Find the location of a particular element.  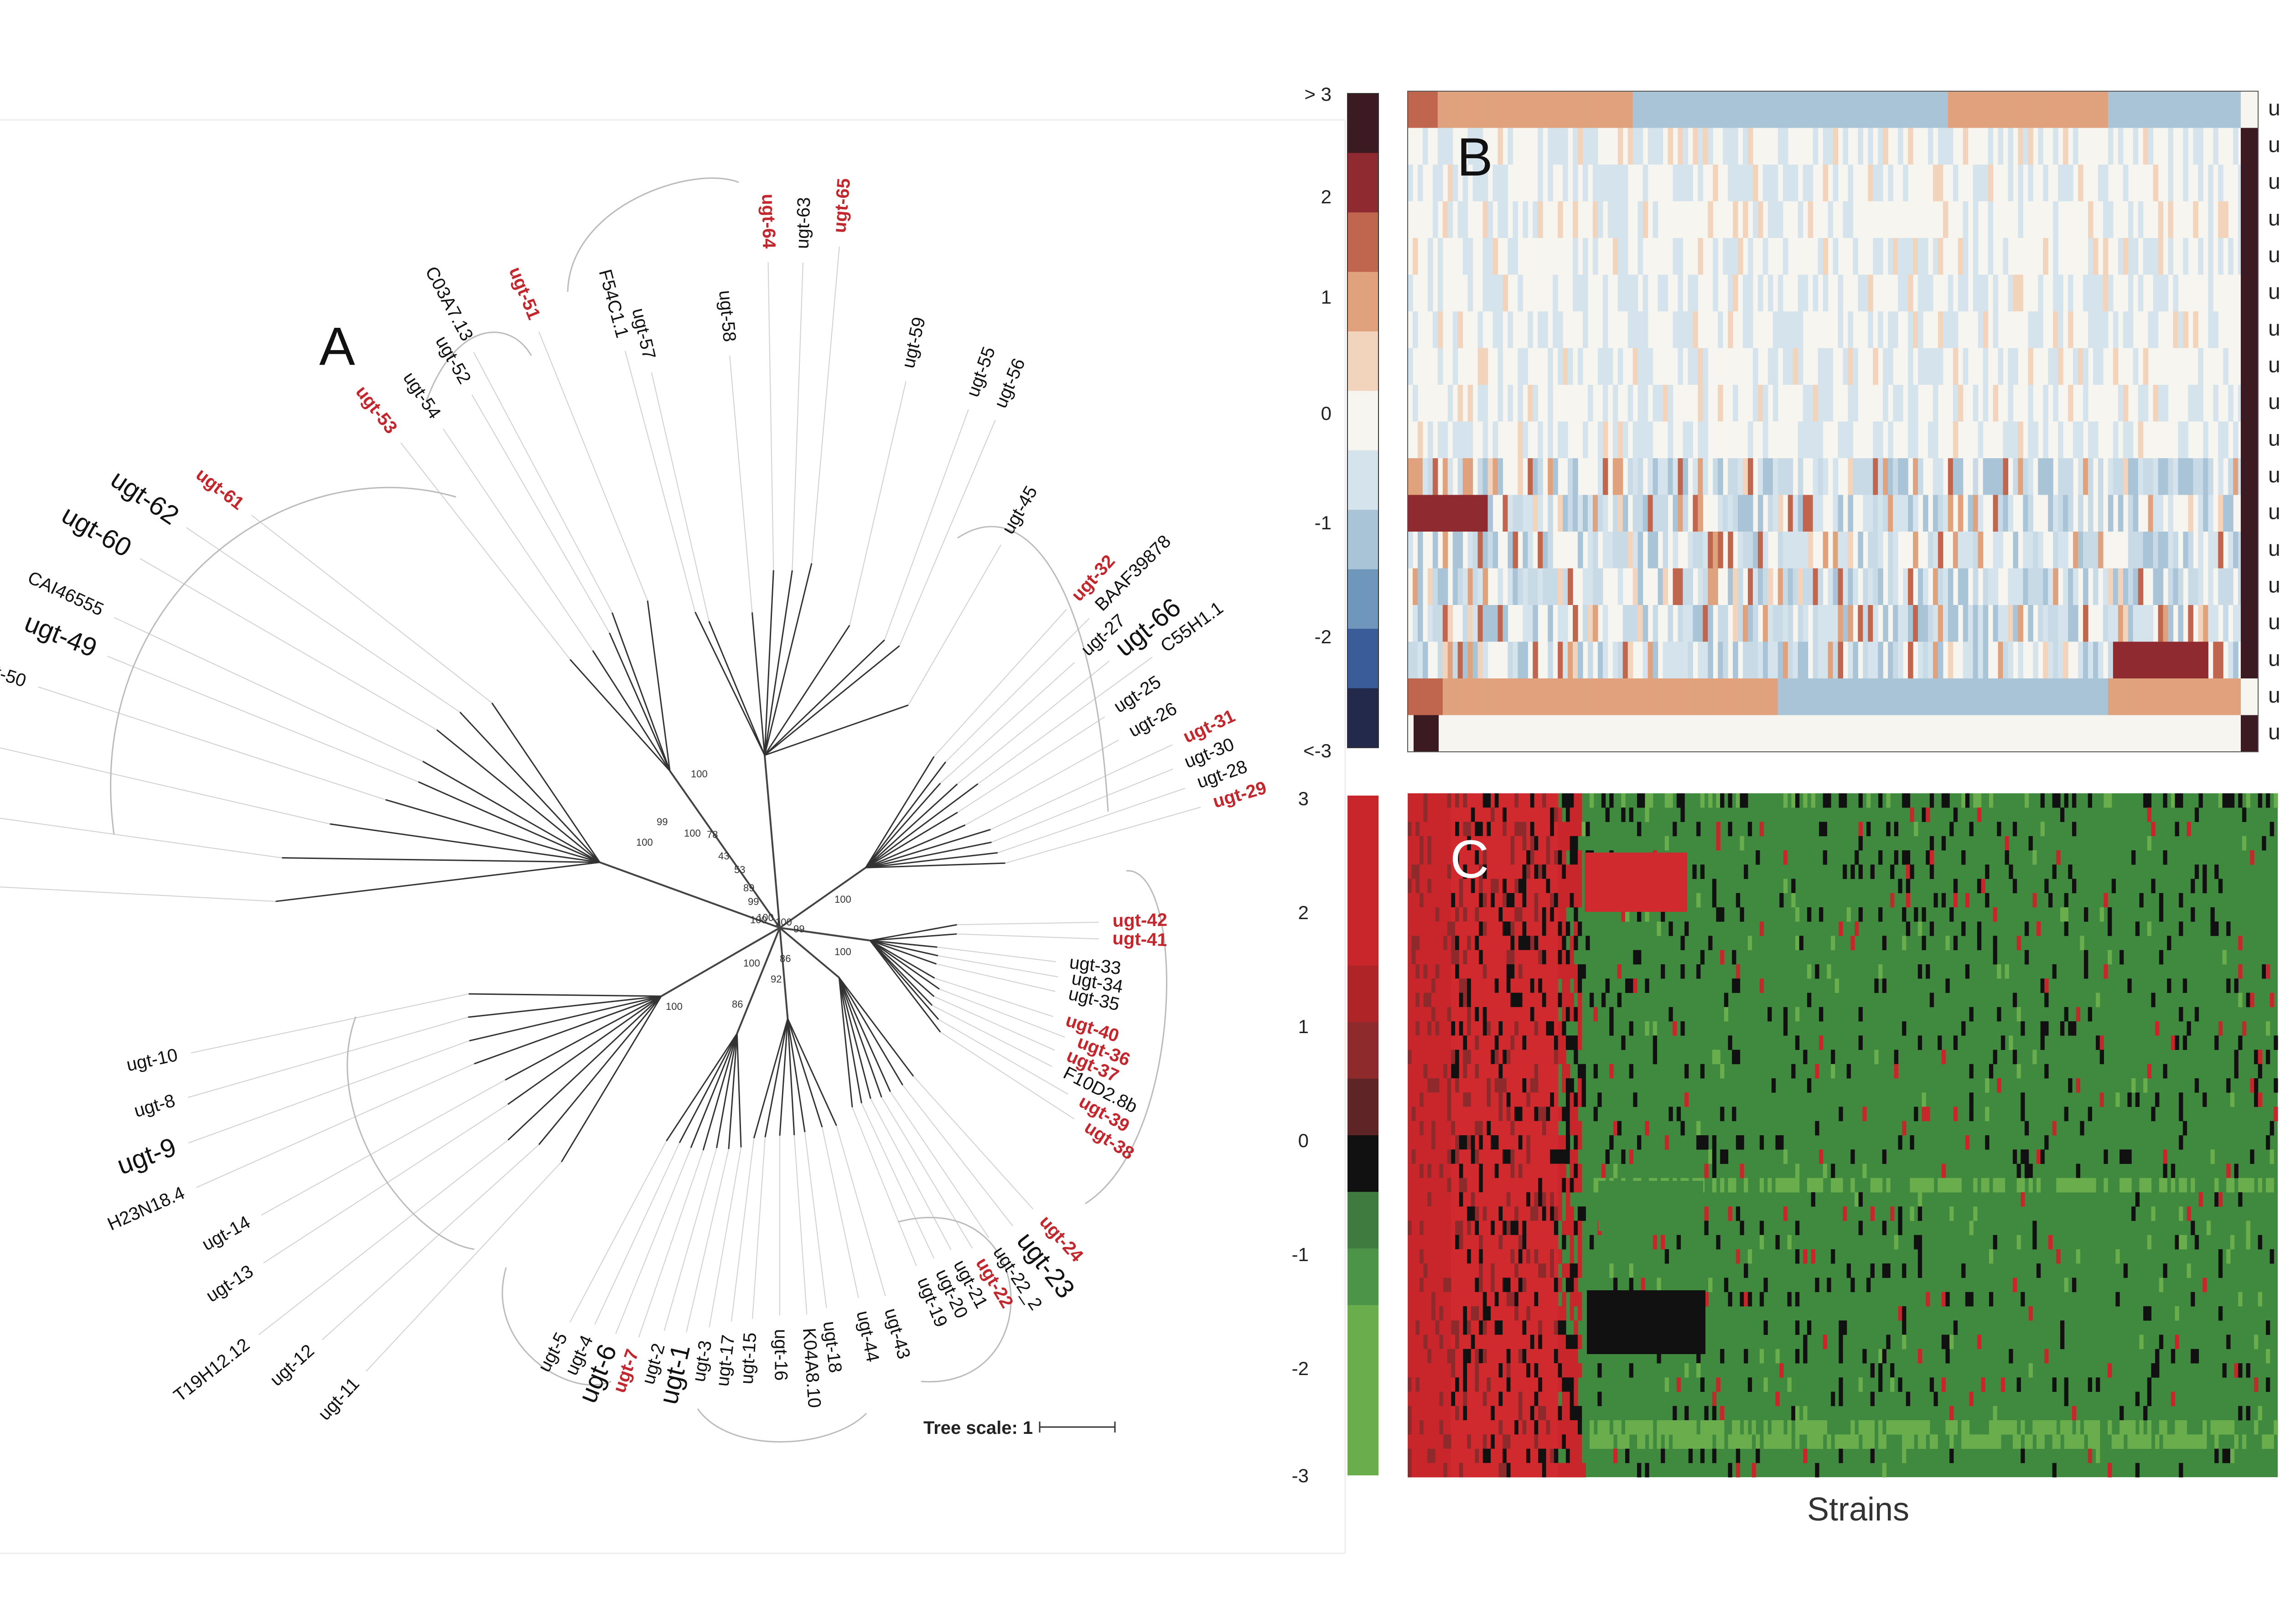

clade-arc is located at coordinates (411, 1133).